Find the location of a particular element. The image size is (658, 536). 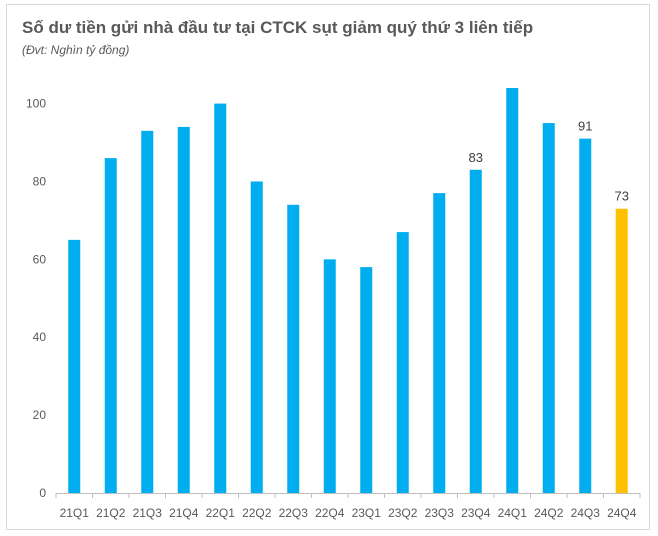

y-tick-label: 60 is located at coordinates (40, 259).